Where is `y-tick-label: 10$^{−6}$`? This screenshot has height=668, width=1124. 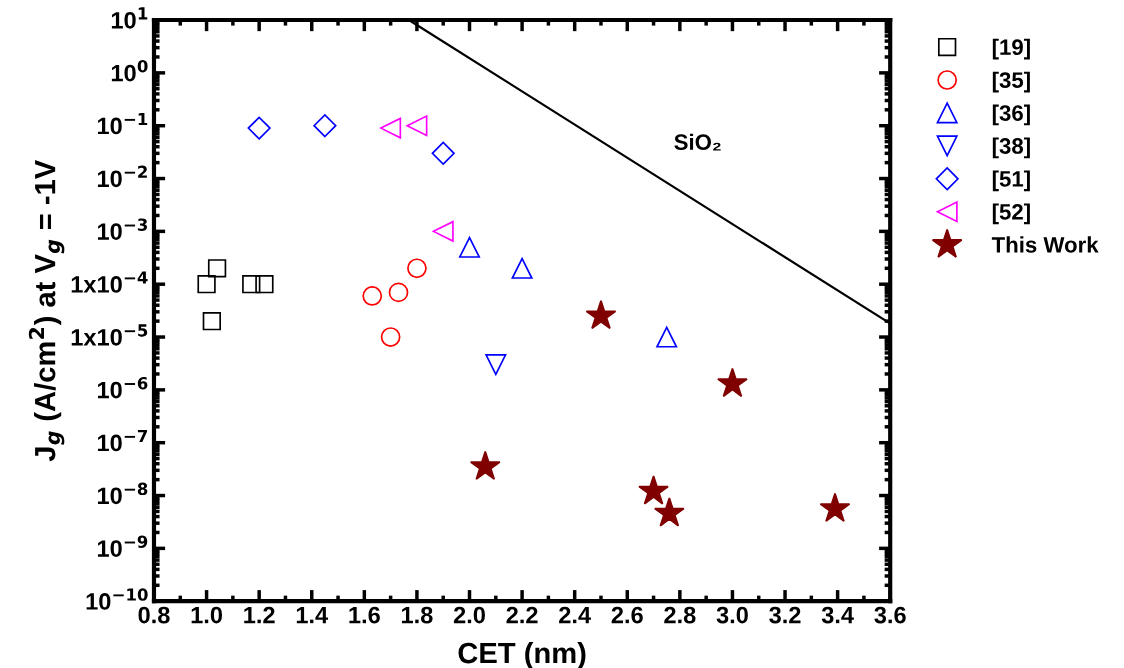
y-tick-label: 10$^{−6}$ is located at coordinates (122, 387).